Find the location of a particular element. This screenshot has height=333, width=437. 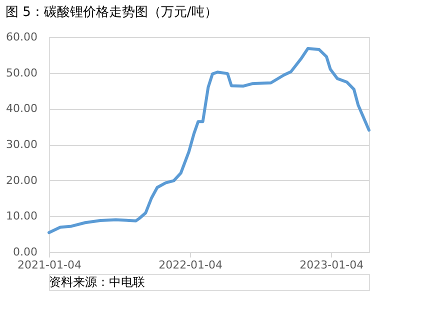

y-tick-label: 20.00 is located at coordinates (22, 180).